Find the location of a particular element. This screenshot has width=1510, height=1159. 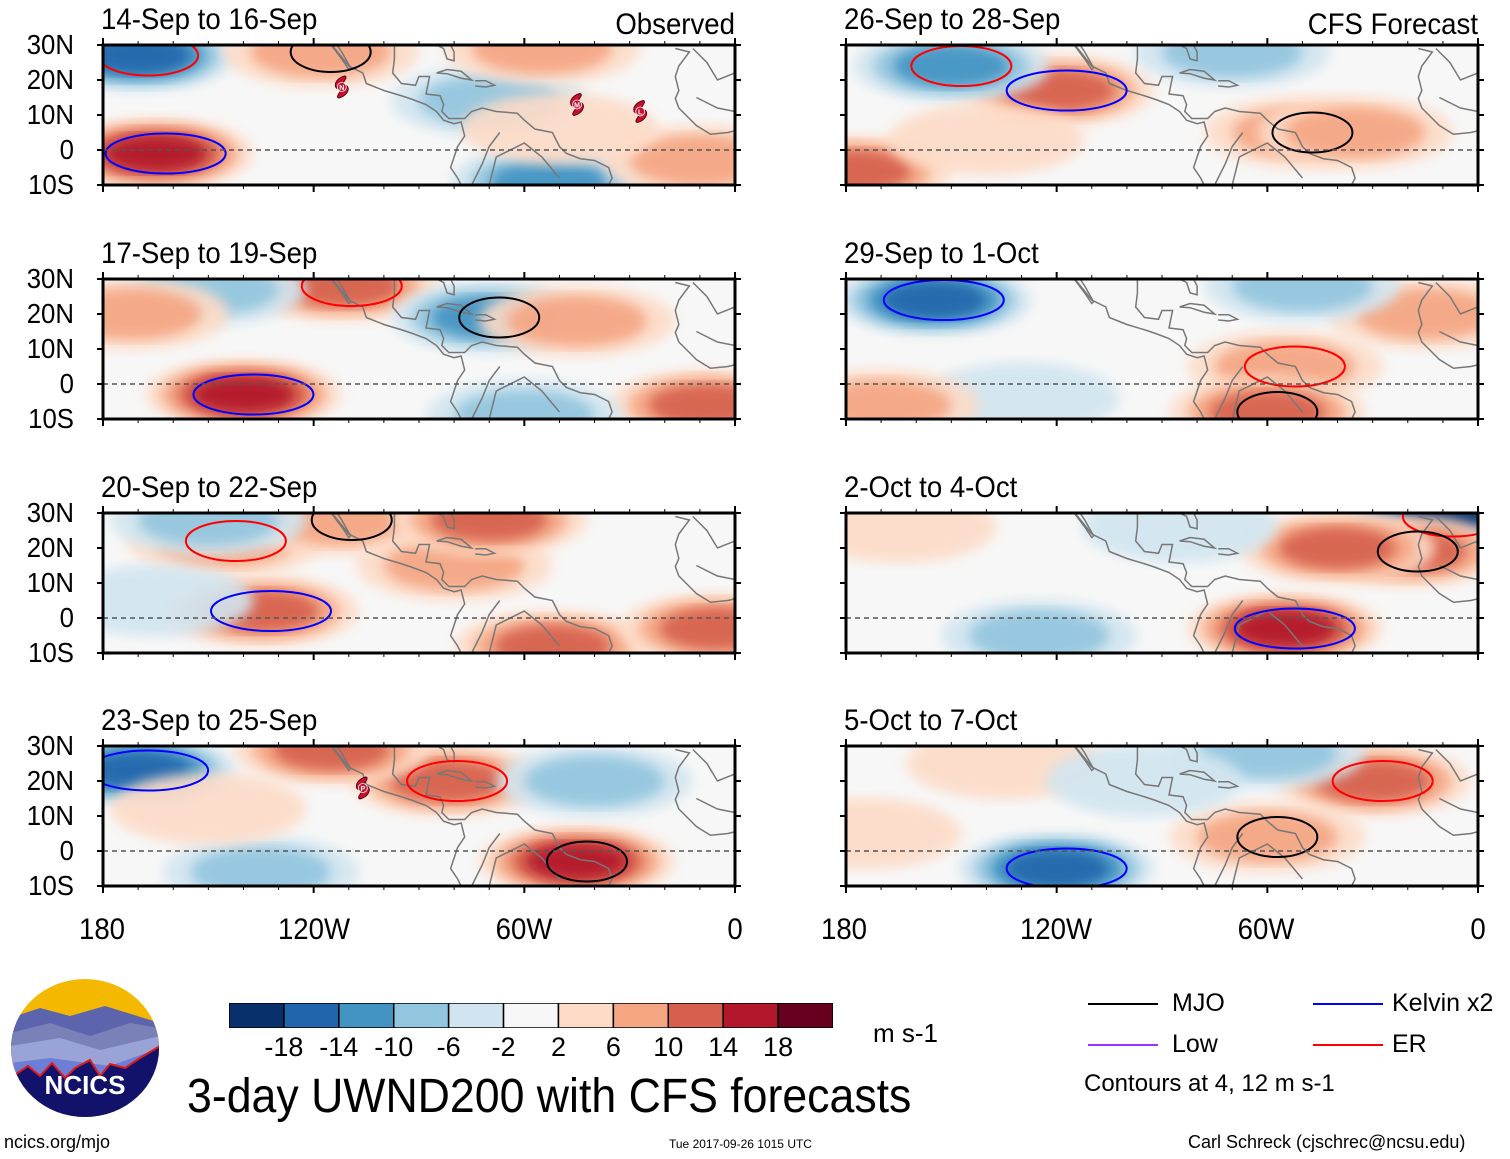

svg-text: N is located at coordinates (341, 88).